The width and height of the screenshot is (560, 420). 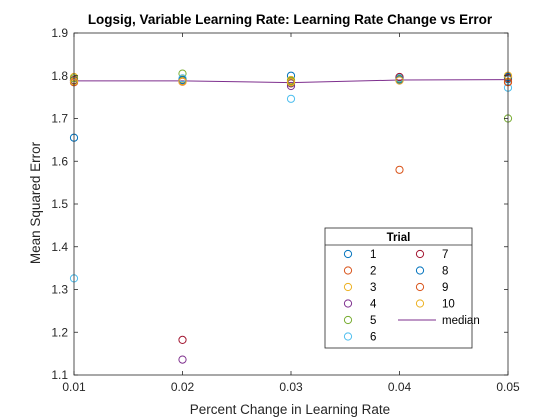 I want to click on x-tick-label: 0.01, so click(x=74, y=387).